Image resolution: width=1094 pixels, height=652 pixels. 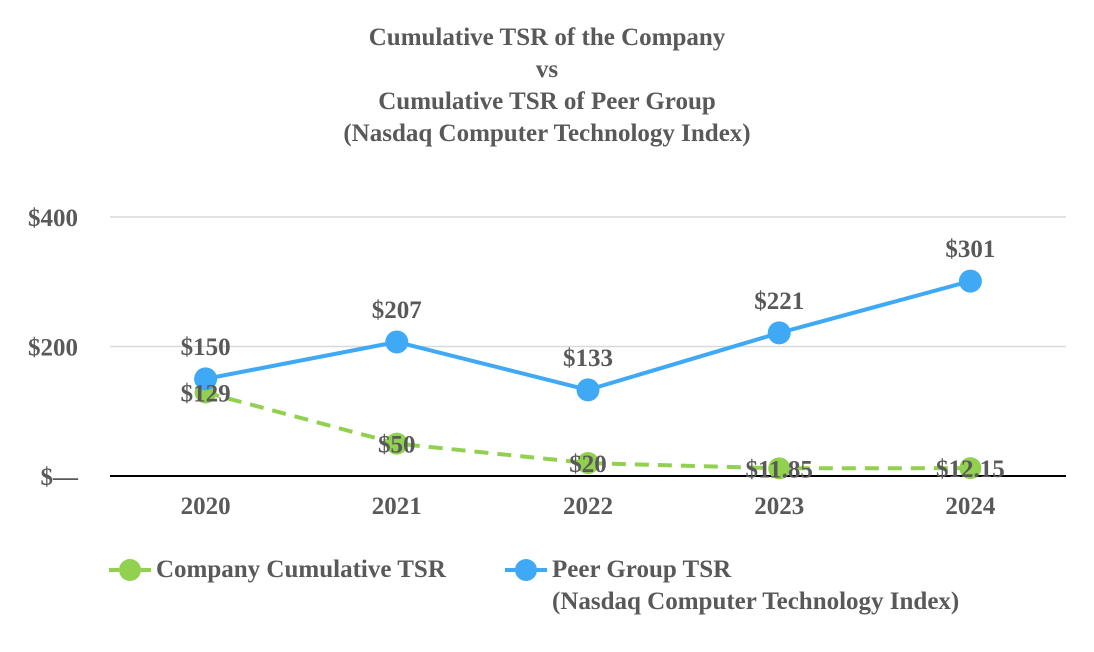 What do you see at coordinates (588, 335) in the screenshot?
I see `peer-series-line` at bounding box center [588, 335].